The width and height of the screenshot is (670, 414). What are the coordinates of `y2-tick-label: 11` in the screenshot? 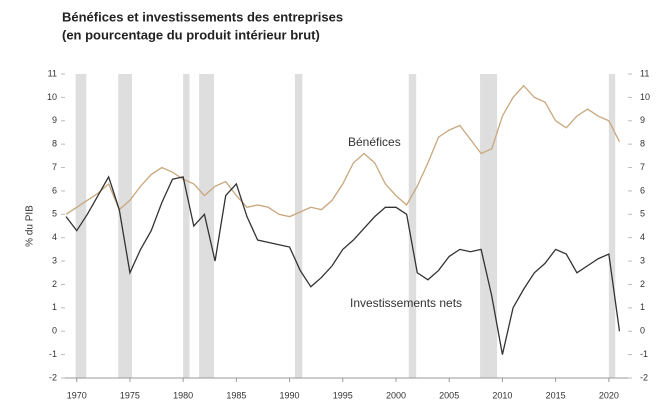 It's located at (644, 73).